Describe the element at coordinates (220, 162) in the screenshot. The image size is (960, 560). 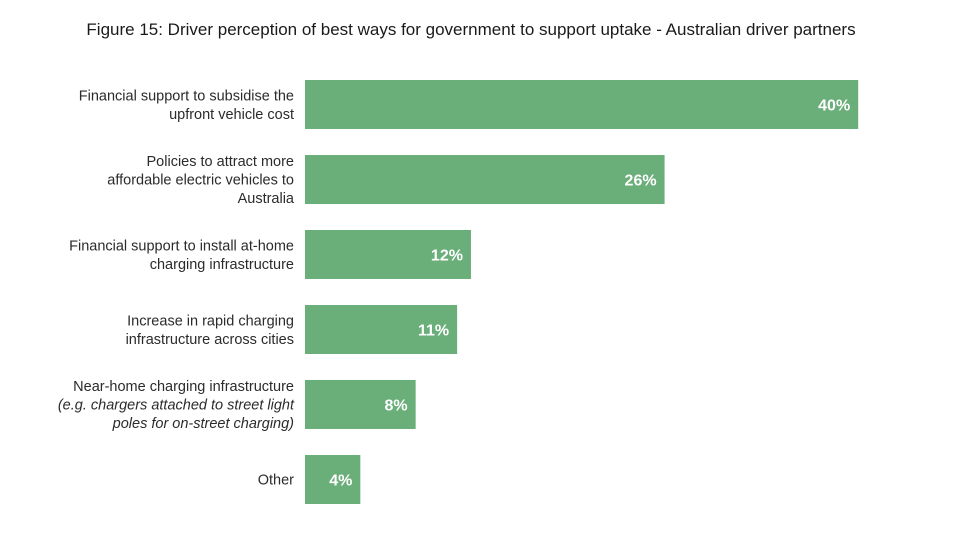
I see `category-label-line: Policies to attract more` at that location.